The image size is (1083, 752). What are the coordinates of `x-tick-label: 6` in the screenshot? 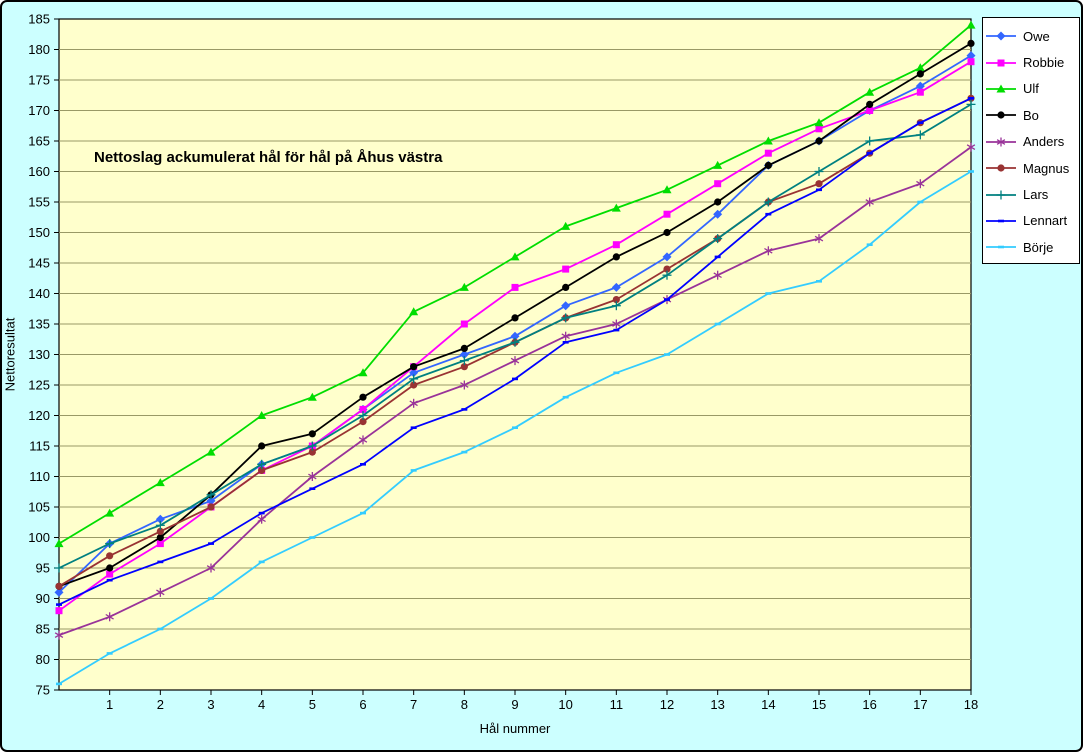 It's located at (362, 704).